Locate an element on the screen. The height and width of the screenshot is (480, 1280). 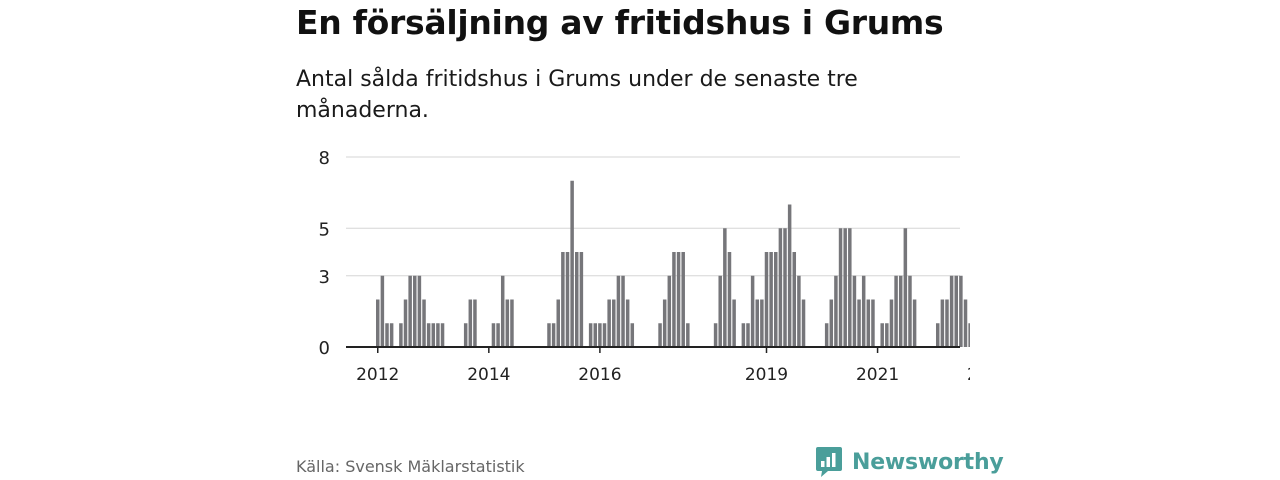
brand-name: Newsworthy is located at coordinates (928, 462).